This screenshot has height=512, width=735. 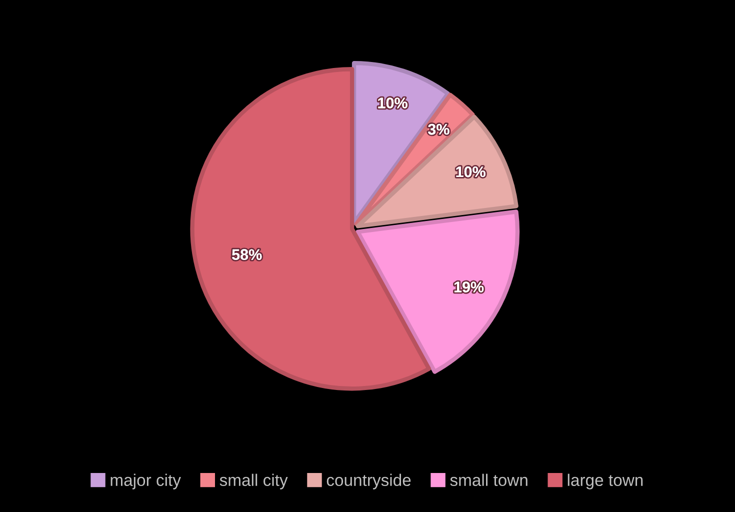 I want to click on legend-label: small city, so click(x=254, y=482).